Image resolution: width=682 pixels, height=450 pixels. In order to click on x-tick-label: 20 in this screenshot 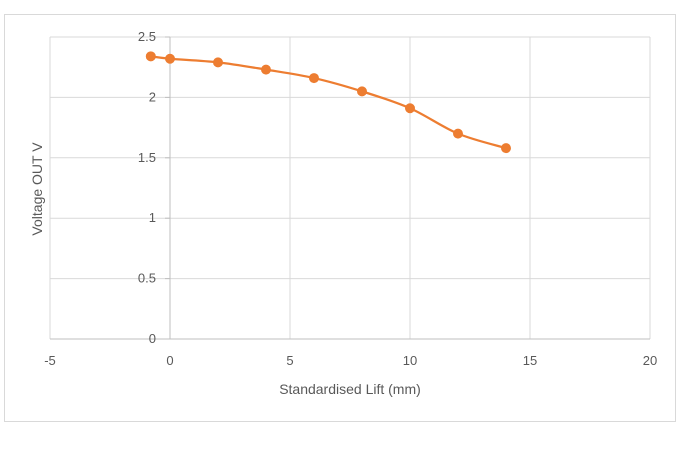, I will do `click(650, 360)`.